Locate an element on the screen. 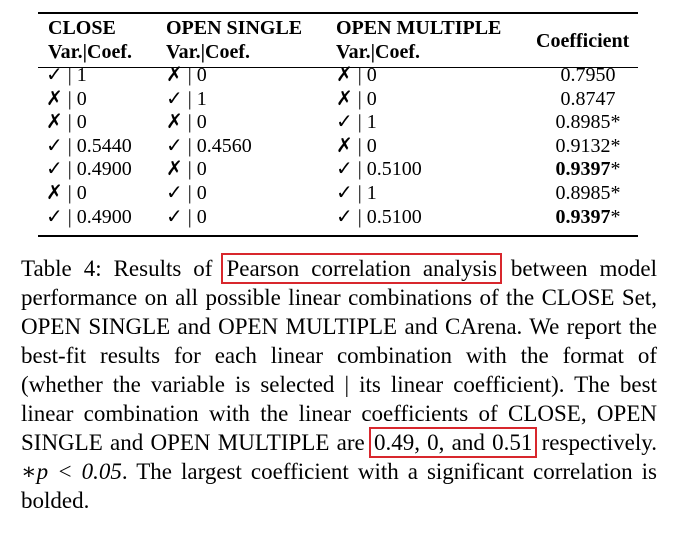  table-bottom-rule is located at coordinates (338, 236).